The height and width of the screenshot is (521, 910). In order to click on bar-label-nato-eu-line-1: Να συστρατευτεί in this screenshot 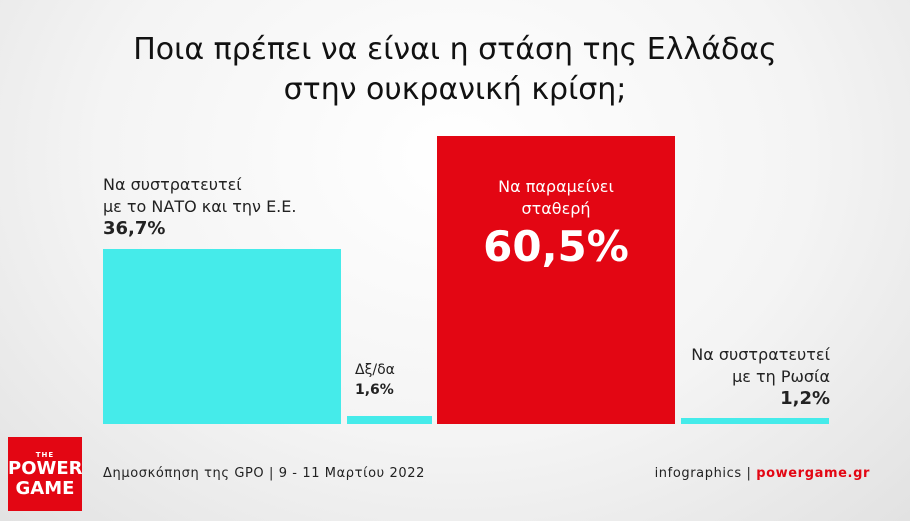, I will do `click(172, 184)`.